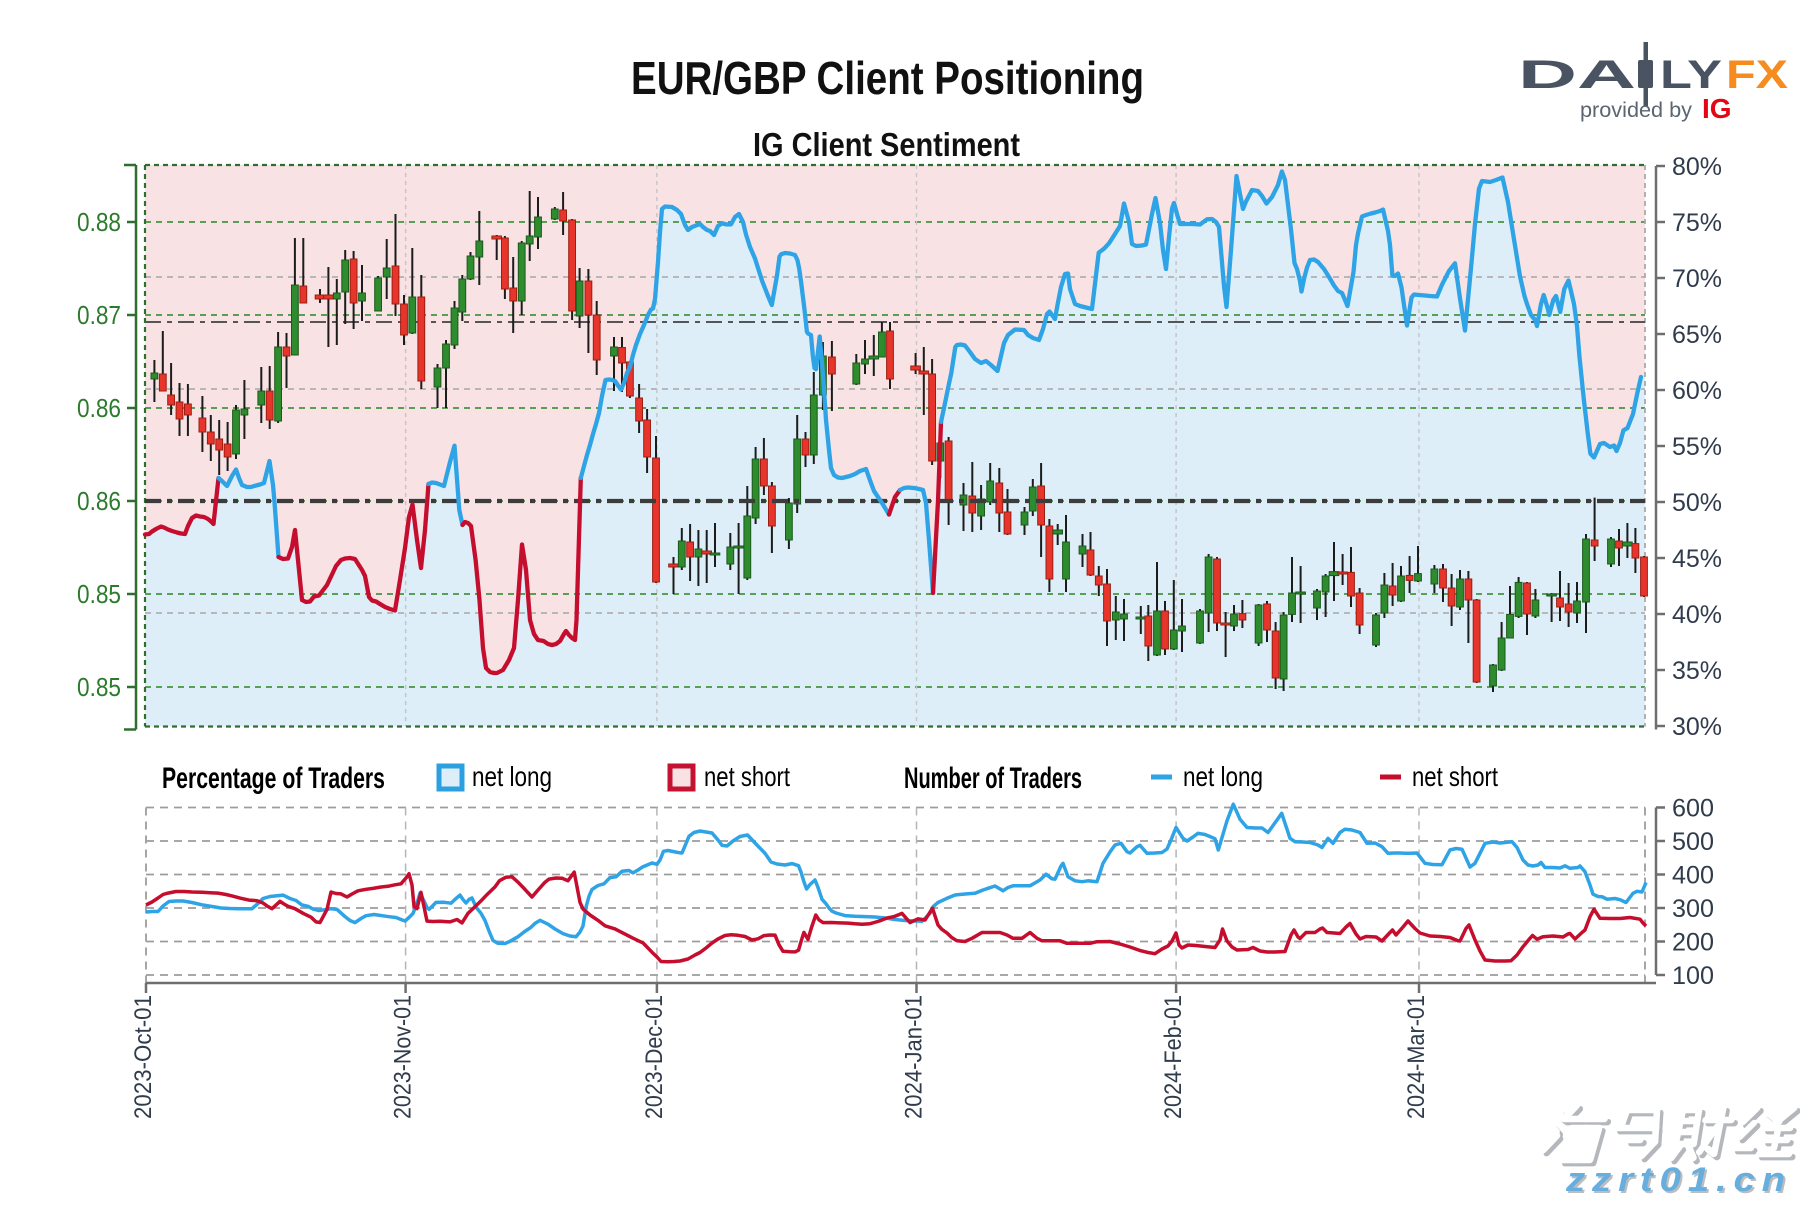  What do you see at coordinates (99, 222) in the screenshot?
I see `svg-text: 0.88` at bounding box center [99, 222].